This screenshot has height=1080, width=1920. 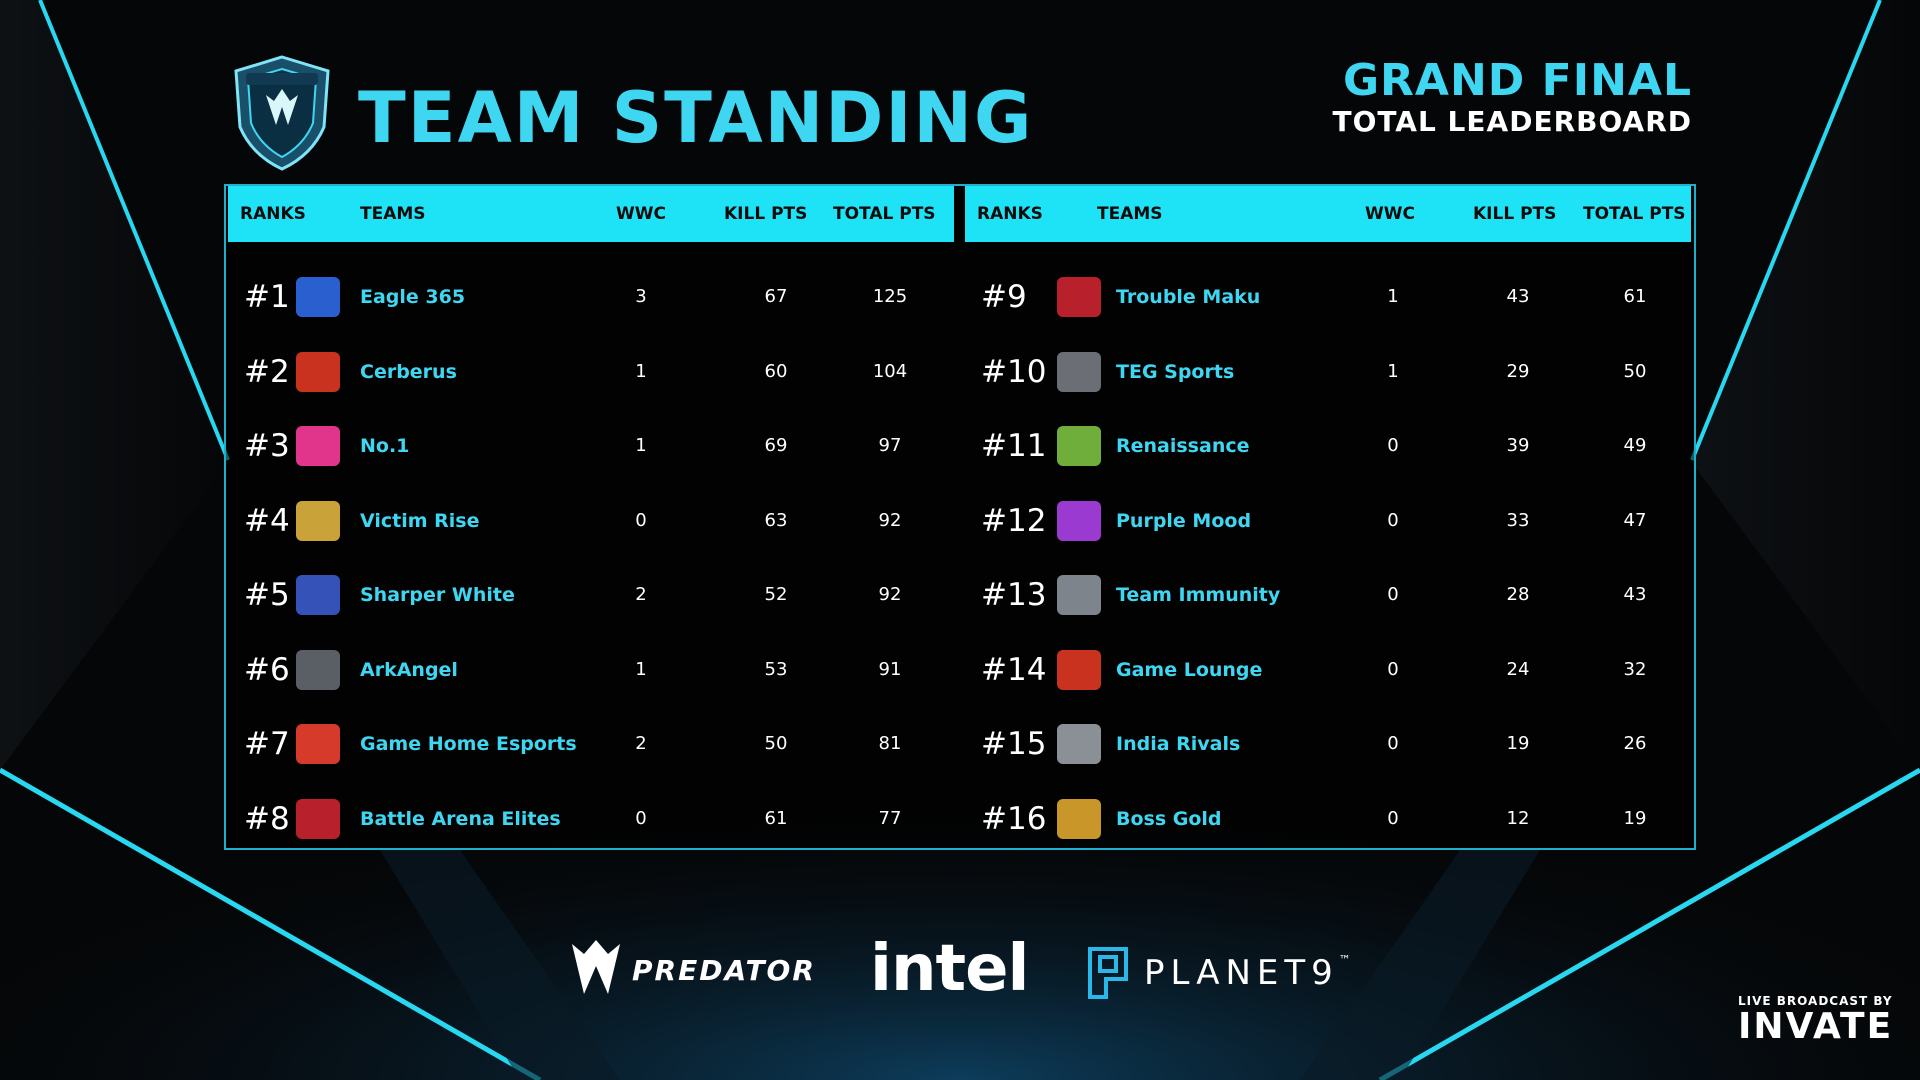 I want to click on kill-pts-cell: 39, so click(x=1518, y=445).